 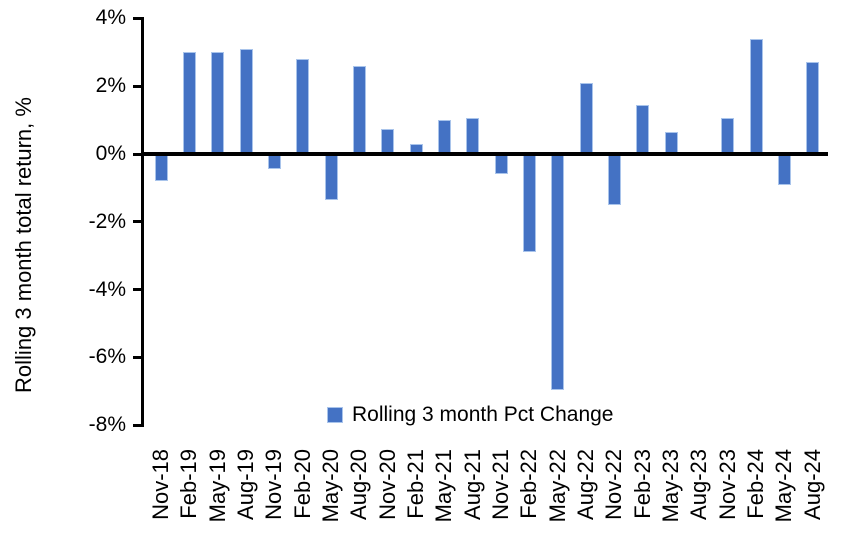 What do you see at coordinates (359, 484) in the screenshot?
I see `x-tick-label: Aug-20` at bounding box center [359, 484].